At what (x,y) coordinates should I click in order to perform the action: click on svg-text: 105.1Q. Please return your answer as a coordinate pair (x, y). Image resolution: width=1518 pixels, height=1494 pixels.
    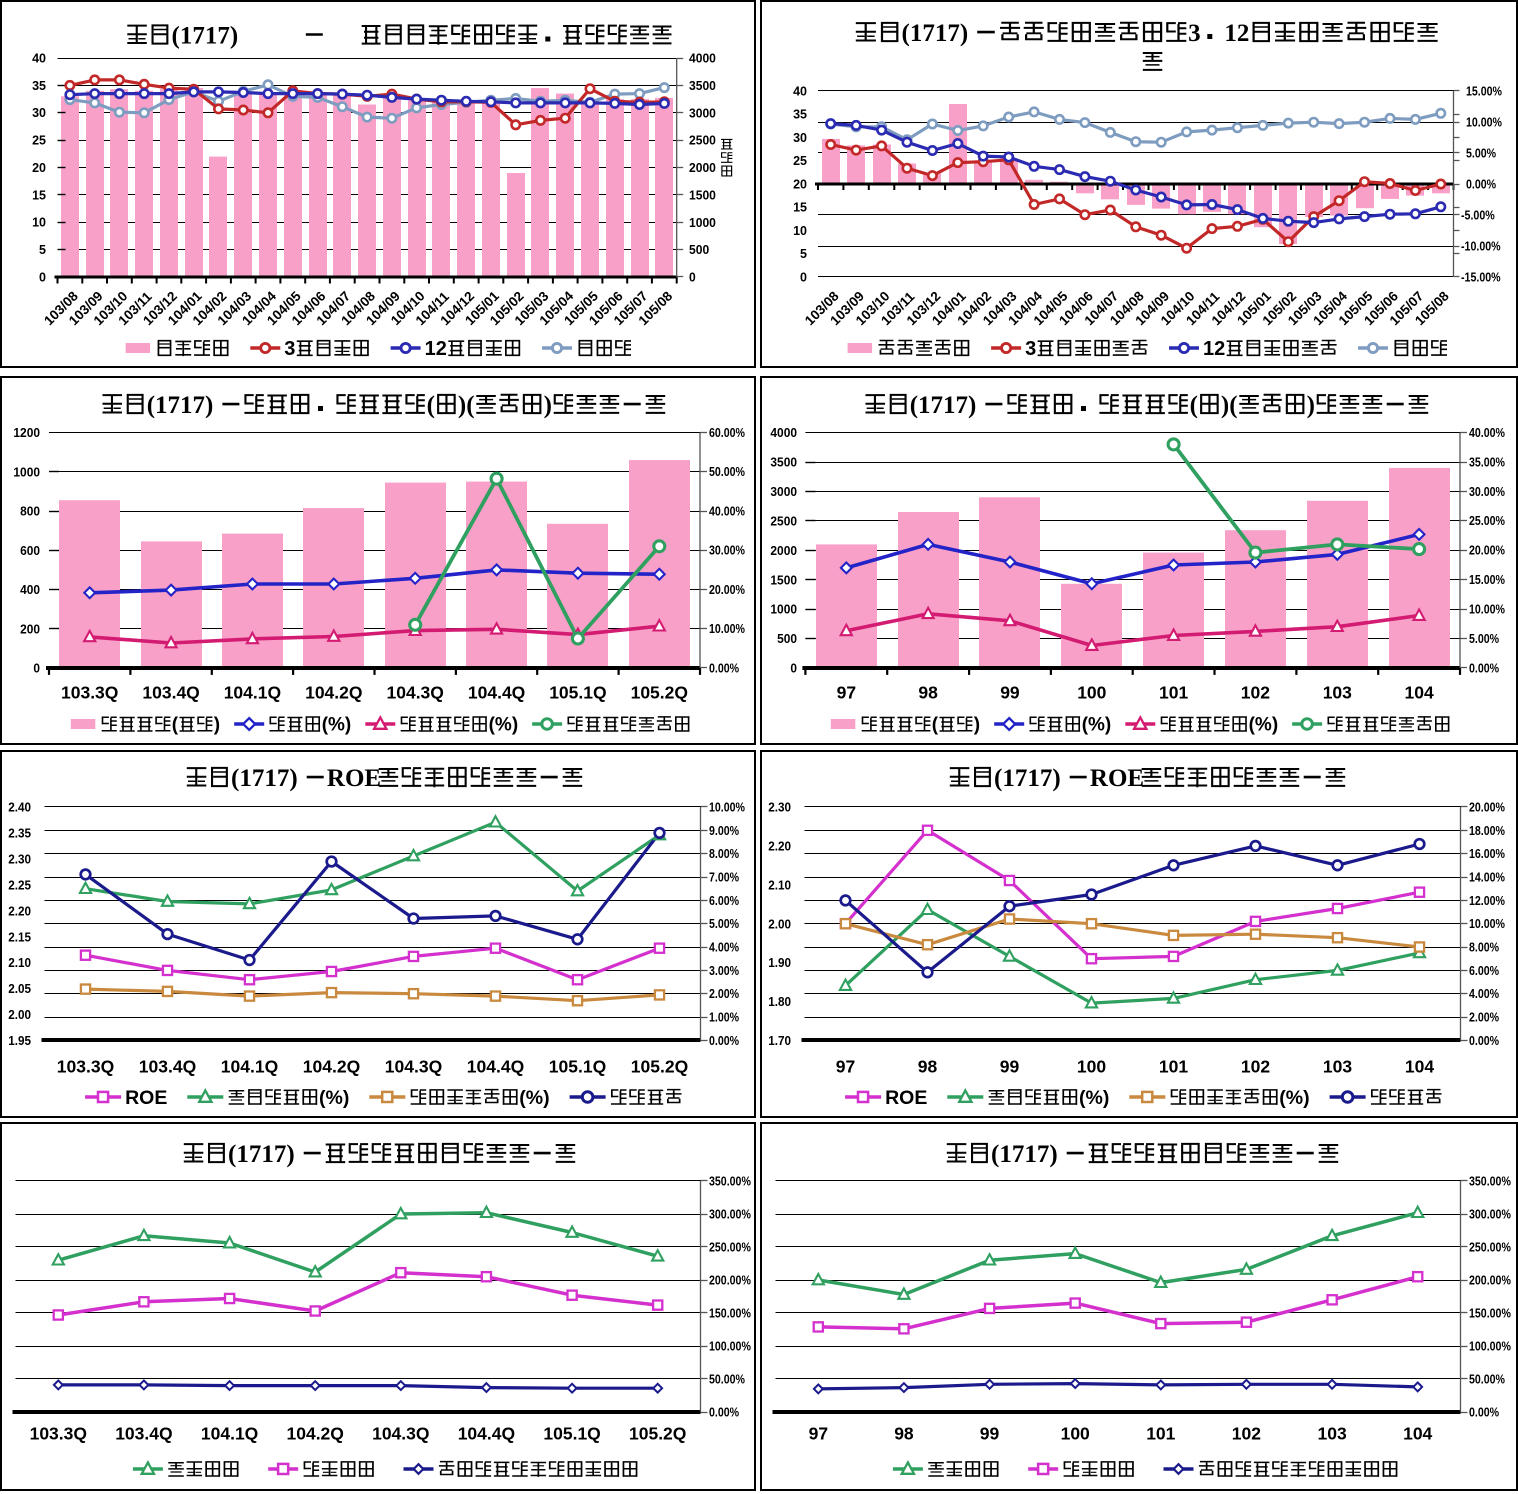
    Looking at the image, I should click on (577, 1067).